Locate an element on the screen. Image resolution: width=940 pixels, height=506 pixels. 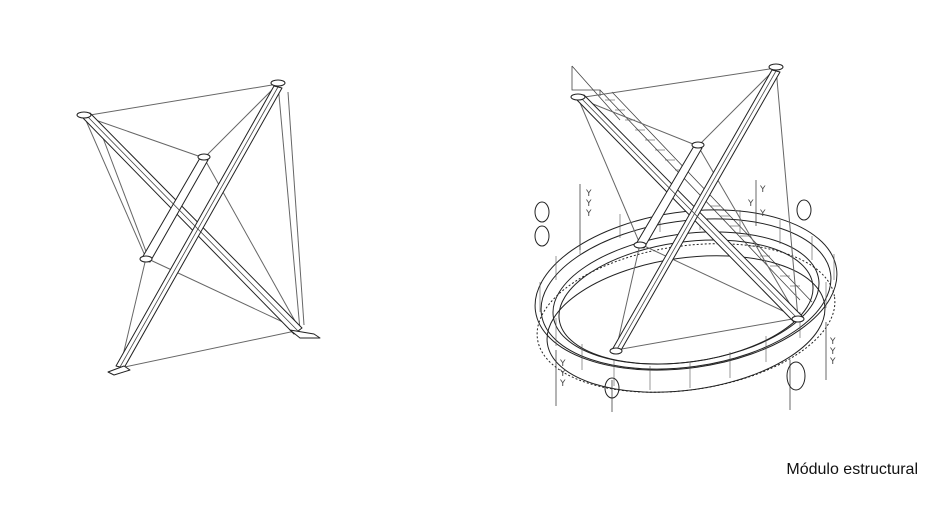
figure-caption: Módulo estructural is located at coordinates (852, 469).